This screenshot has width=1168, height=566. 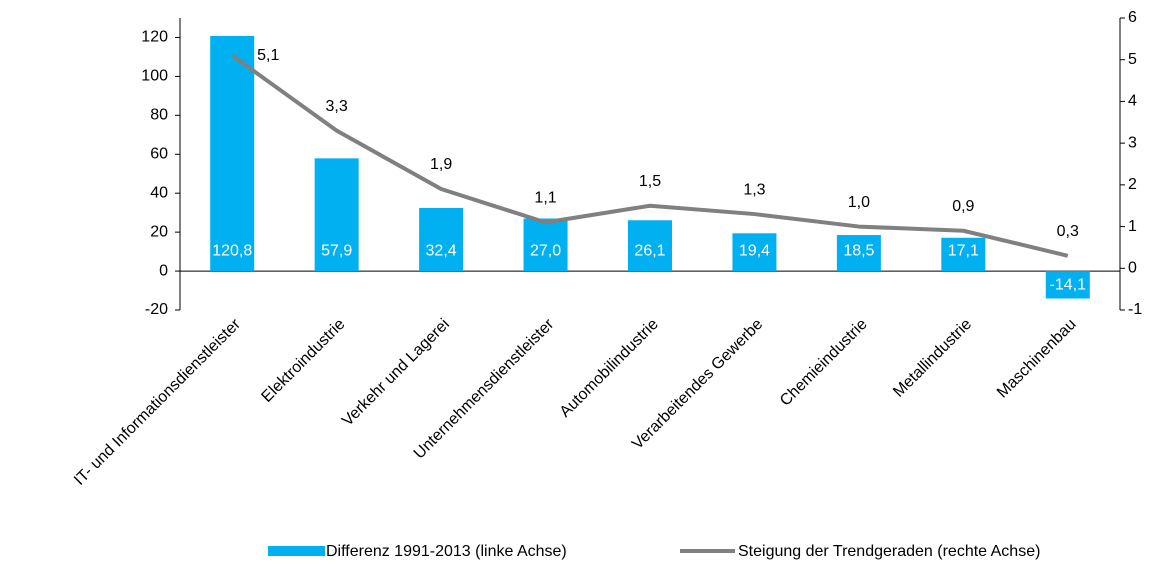 What do you see at coordinates (396, 373) in the screenshot?
I see `x-tick-label: Verkehr und Lagerei` at bounding box center [396, 373].